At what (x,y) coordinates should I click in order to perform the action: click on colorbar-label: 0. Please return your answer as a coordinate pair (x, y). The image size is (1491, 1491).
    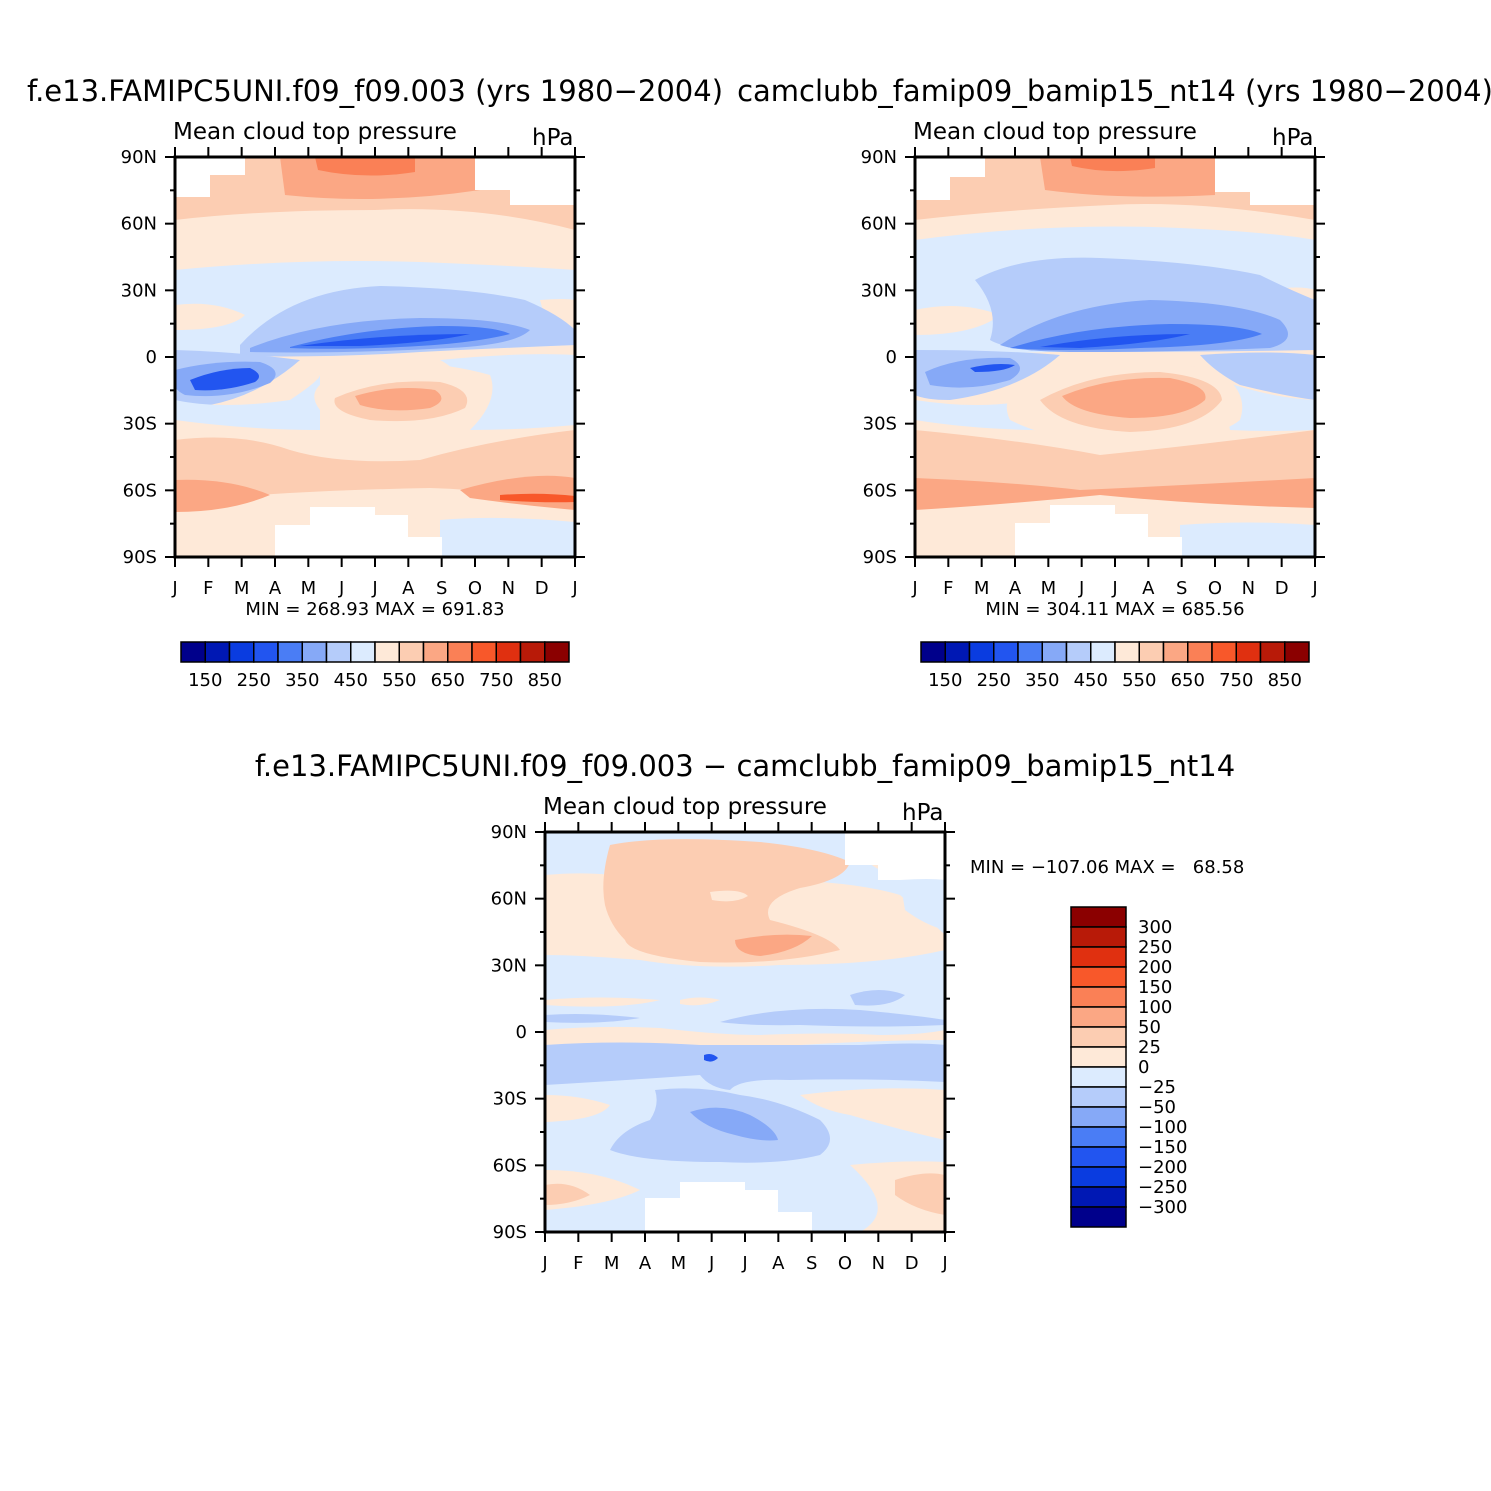
    Looking at the image, I should click on (1143, 1067).